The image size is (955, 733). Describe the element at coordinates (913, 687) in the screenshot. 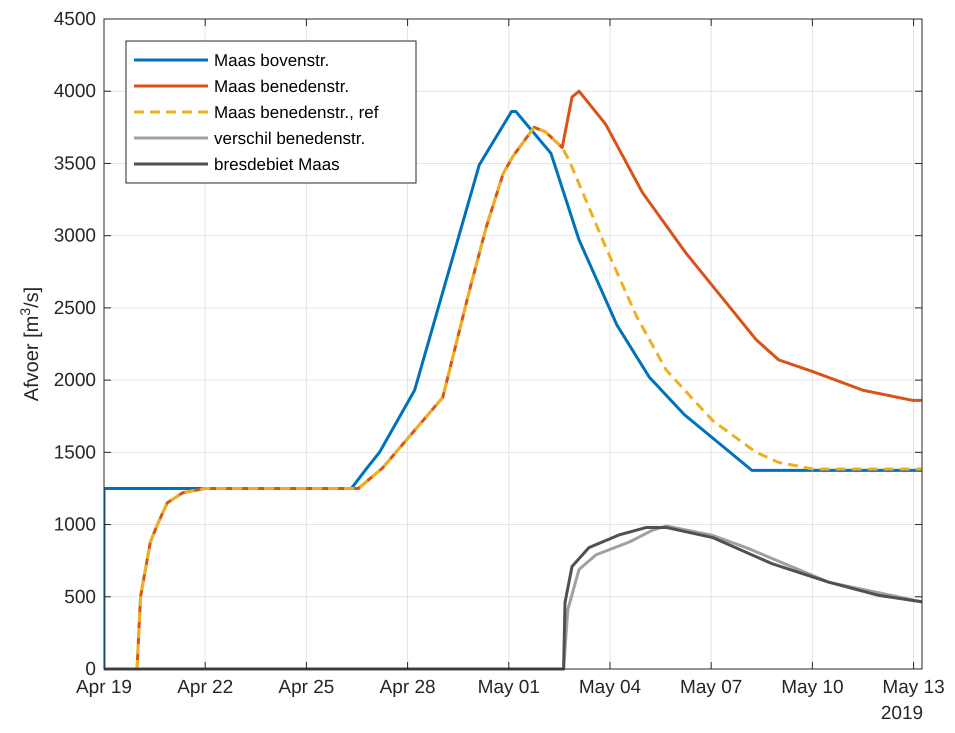

I see `x-tick-label: May 13` at that location.